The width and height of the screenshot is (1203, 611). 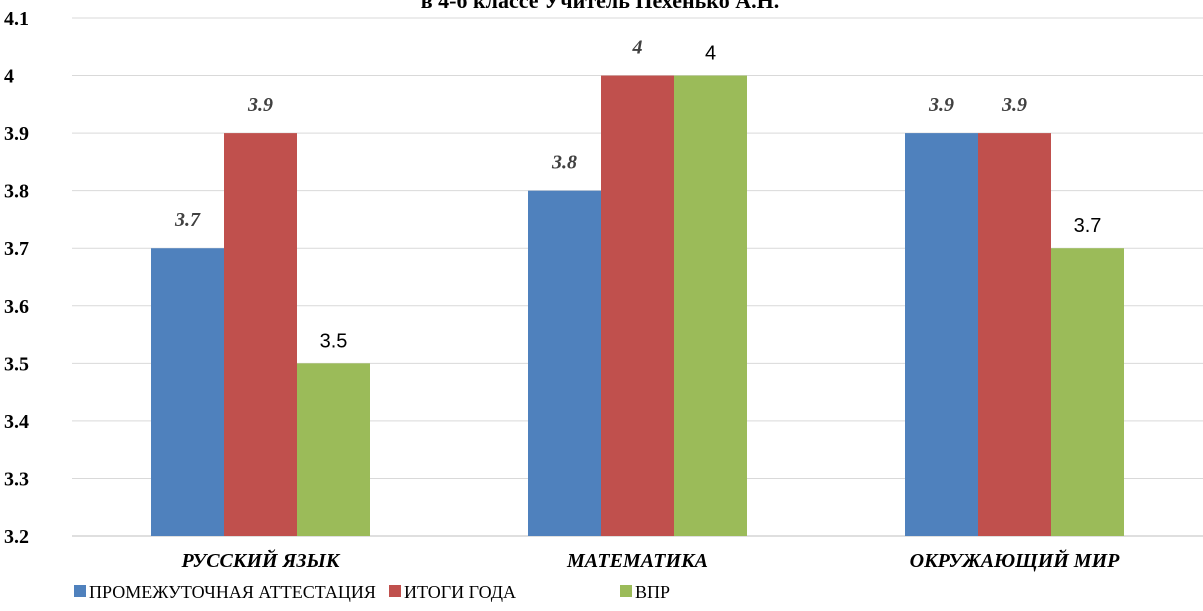 What do you see at coordinates (16, 278) in the screenshot?
I see `y-axis-ticks: 3.2 3.3 3.4 3.5 3.6 3.7 3.8 3.9 4 4.1` at bounding box center [16, 278].